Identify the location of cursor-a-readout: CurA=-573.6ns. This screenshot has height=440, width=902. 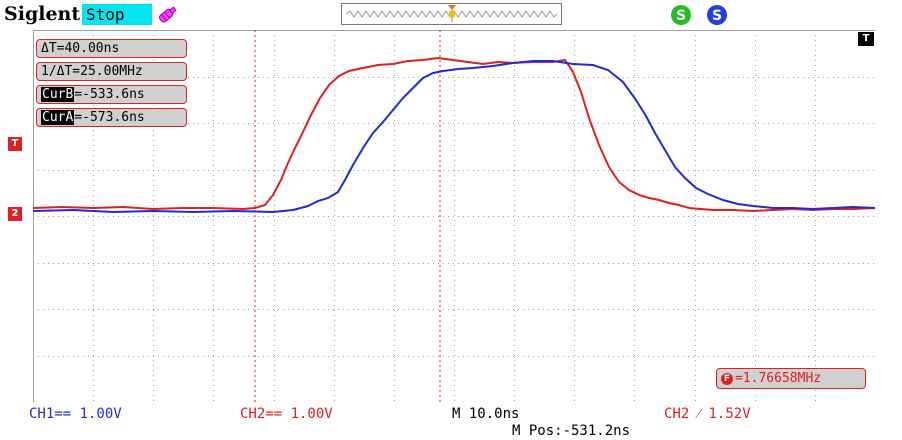
(111, 117).